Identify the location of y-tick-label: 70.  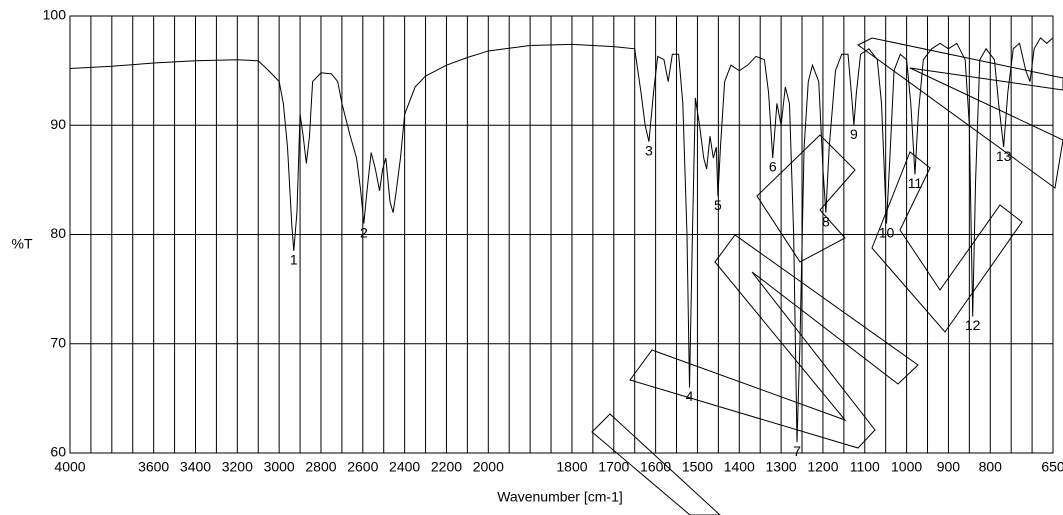
(58, 342).